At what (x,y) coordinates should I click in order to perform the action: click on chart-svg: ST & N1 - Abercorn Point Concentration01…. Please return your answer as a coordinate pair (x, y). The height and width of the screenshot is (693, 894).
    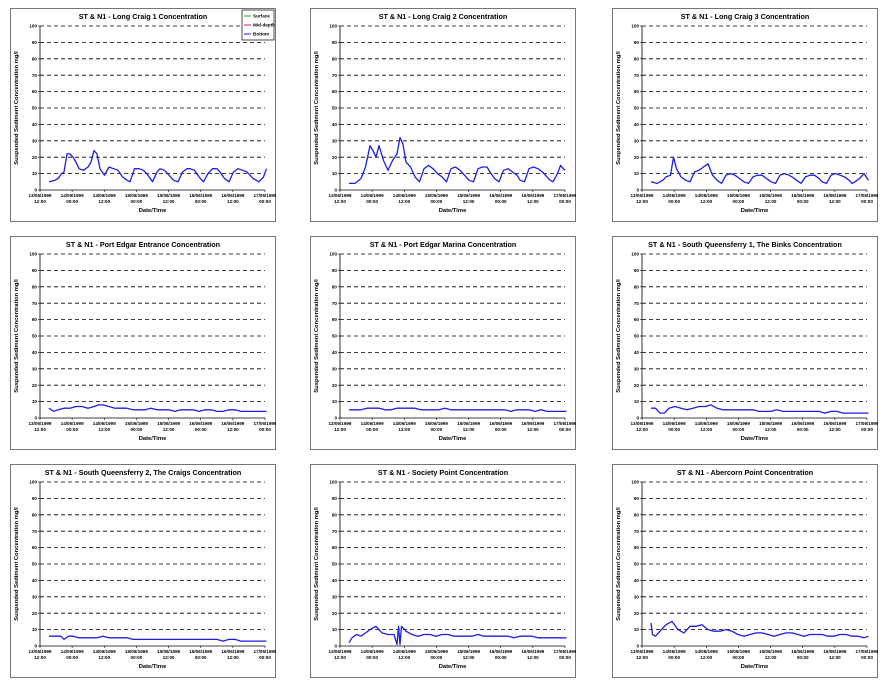
    Looking at the image, I should click on (745, 571).